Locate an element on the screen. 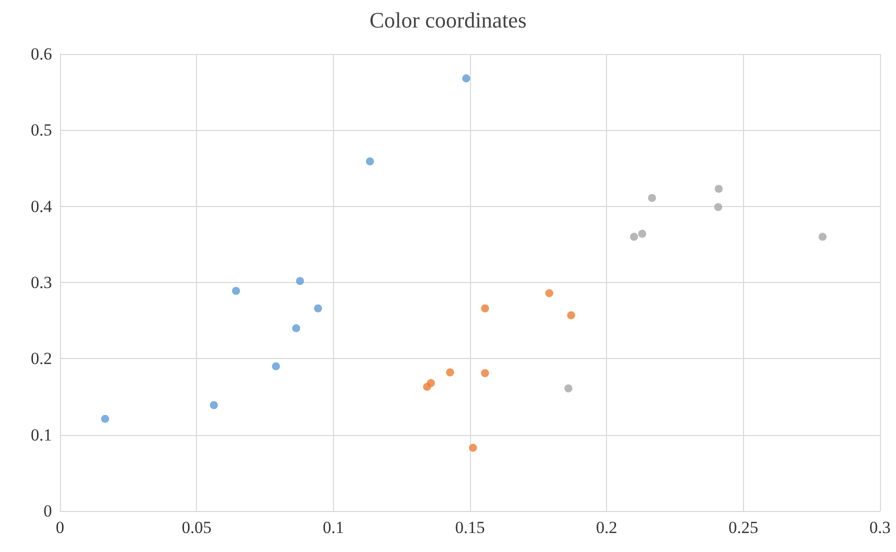  y-tick-label: 0.1 is located at coordinates (41, 434).